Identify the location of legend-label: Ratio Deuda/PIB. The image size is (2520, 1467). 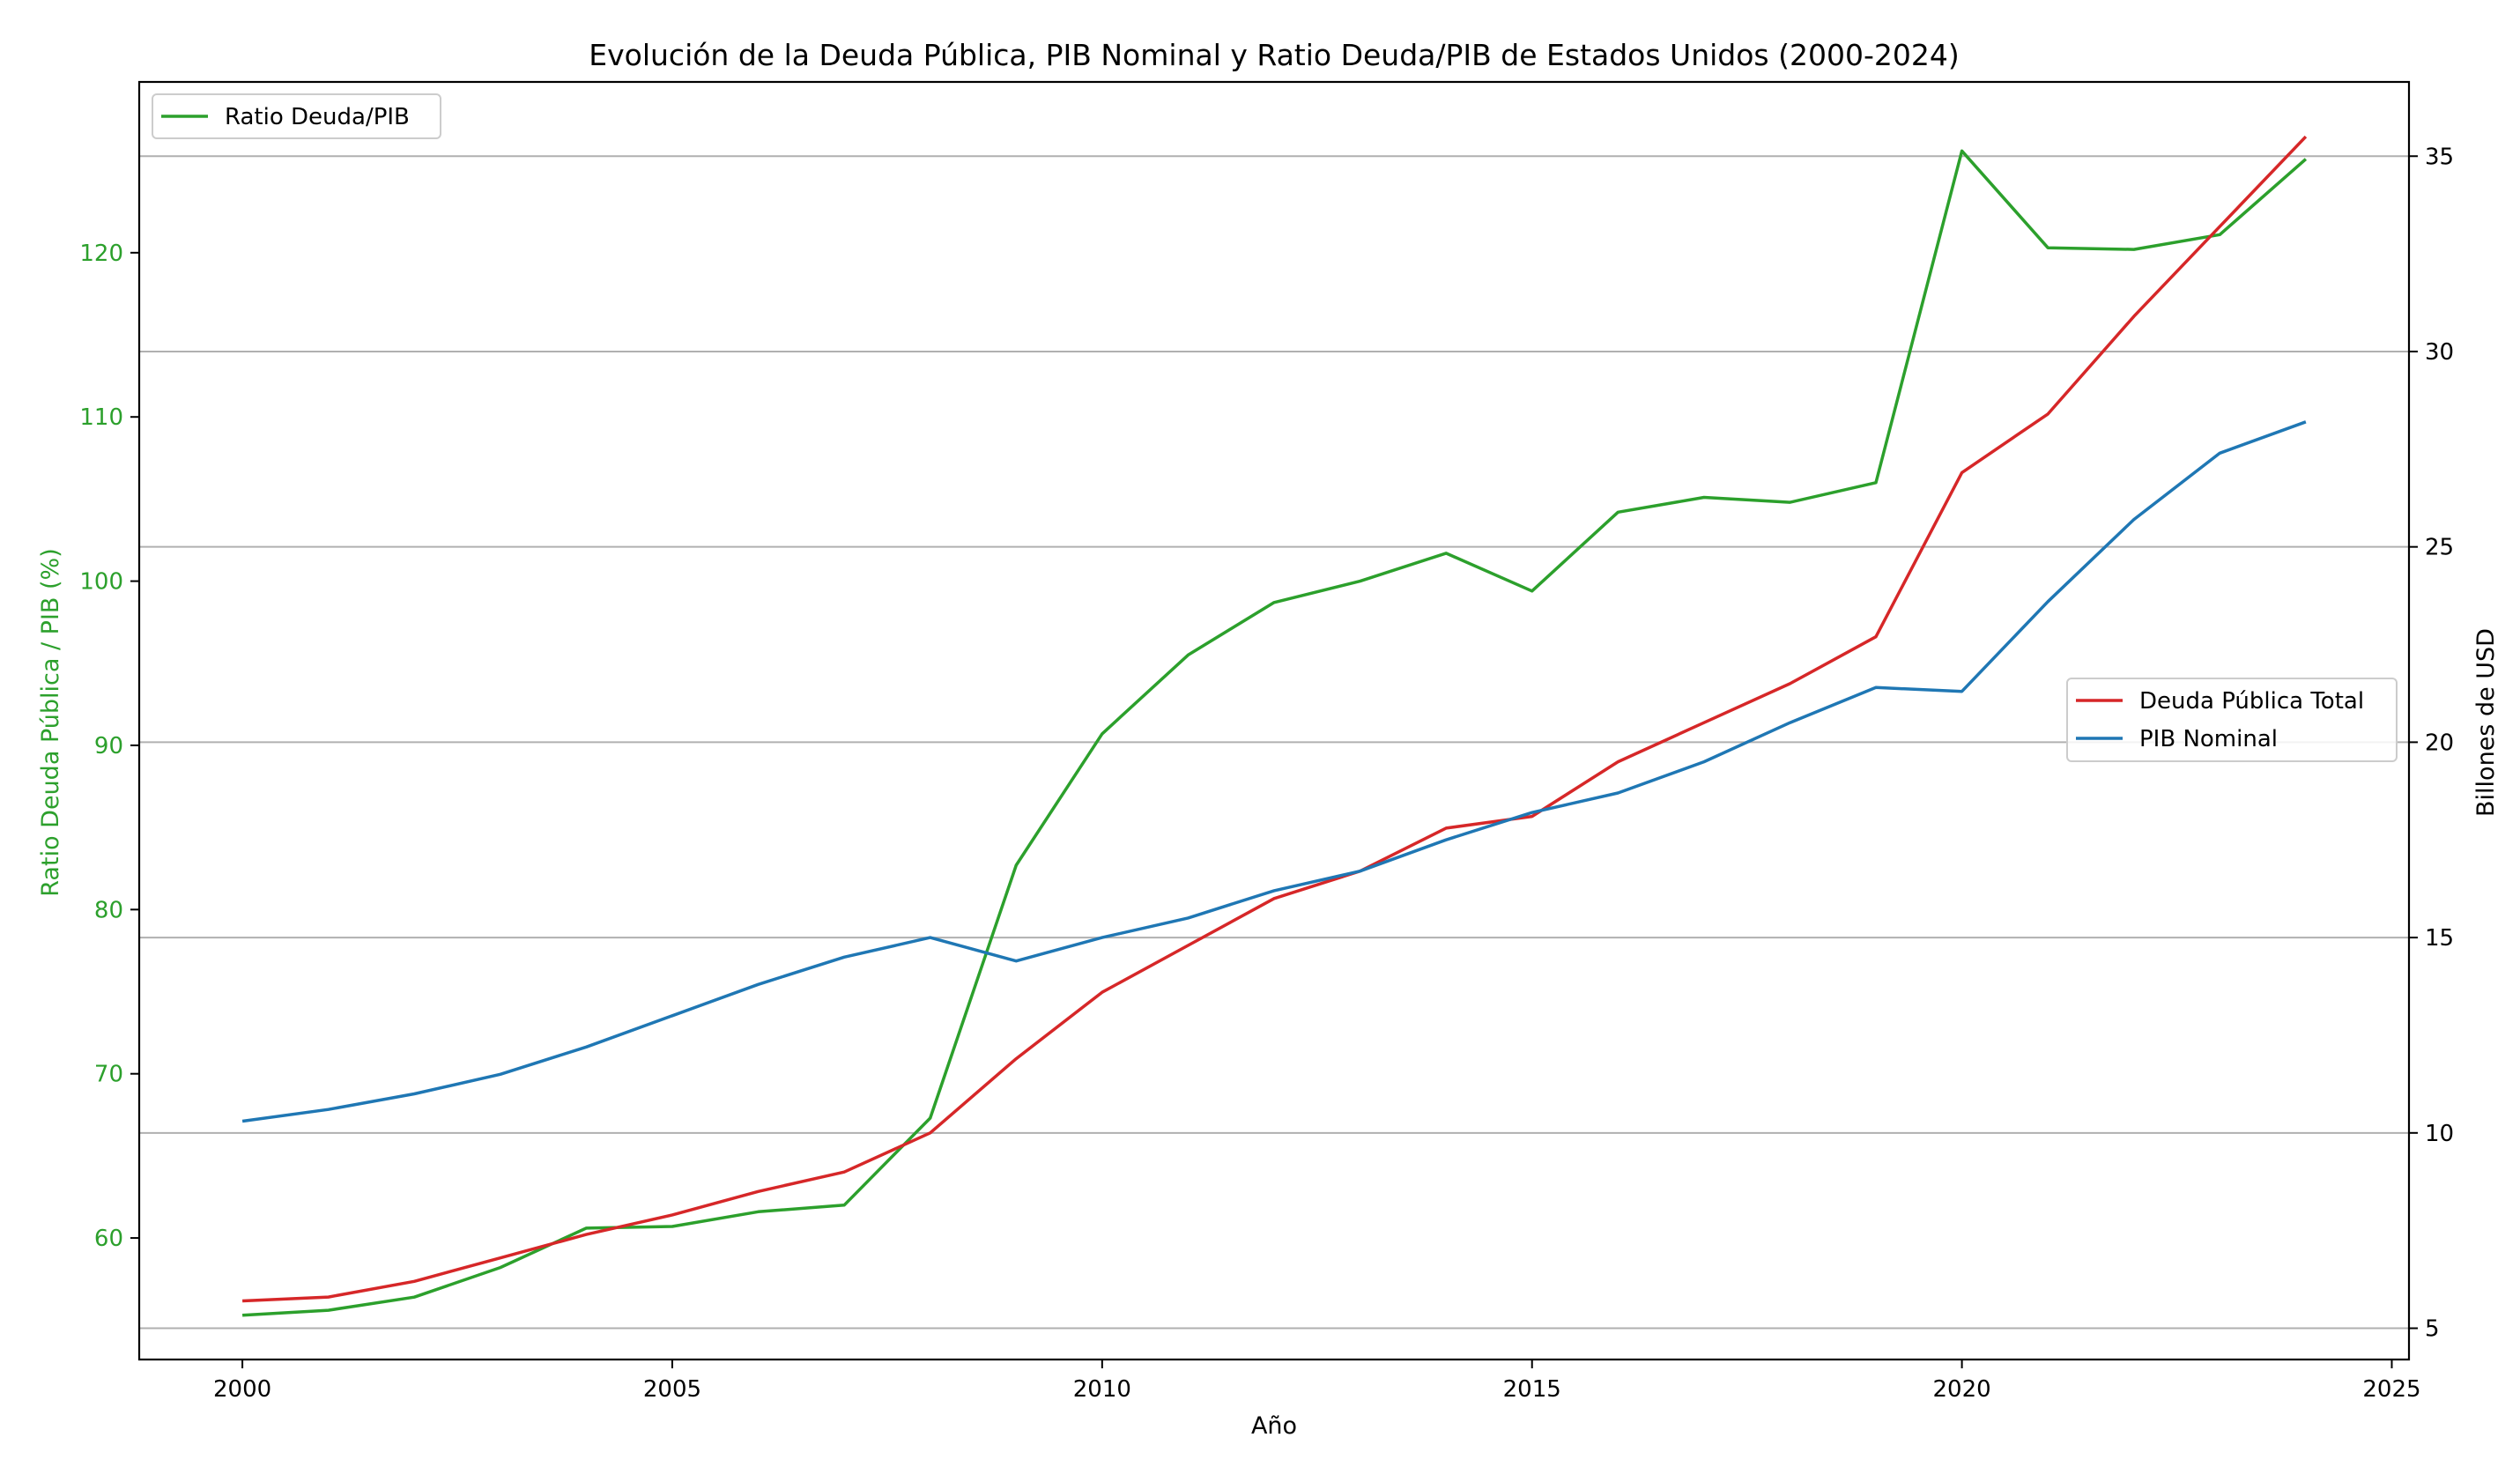
(317, 117).